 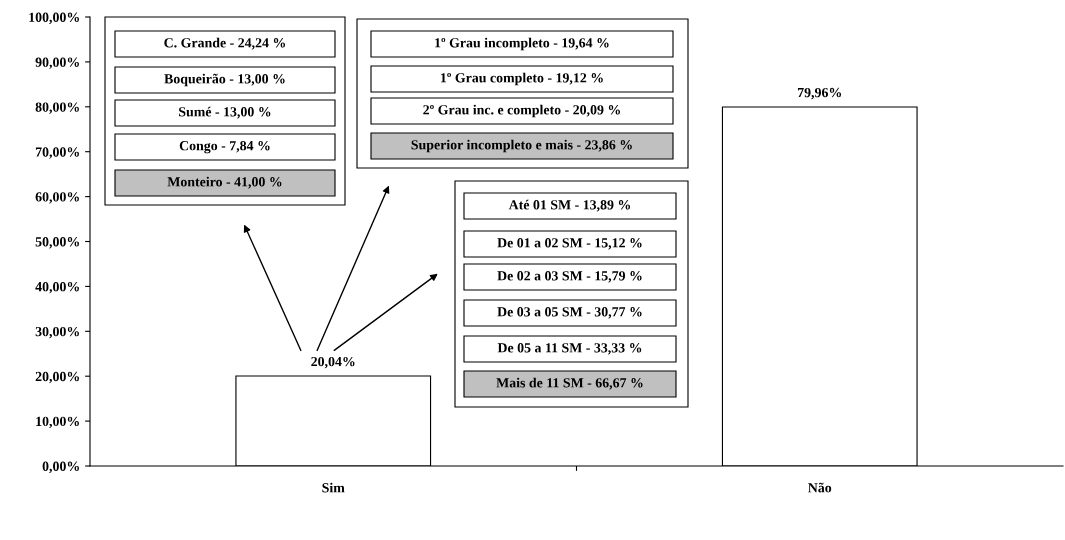 What do you see at coordinates (57, 198) in the screenshot?
I see `y-tick-label: 60,00%` at bounding box center [57, 198].